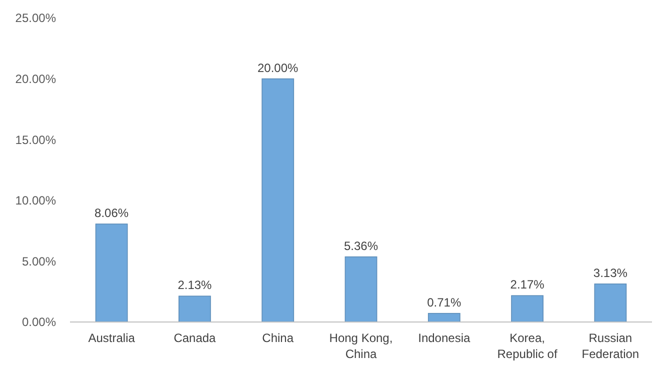 The image size is (670, 380). What do you see at coordinates (610, 273) in the screenshot?
I see `data-label: 3.13%` at bounding box center [610, 273].